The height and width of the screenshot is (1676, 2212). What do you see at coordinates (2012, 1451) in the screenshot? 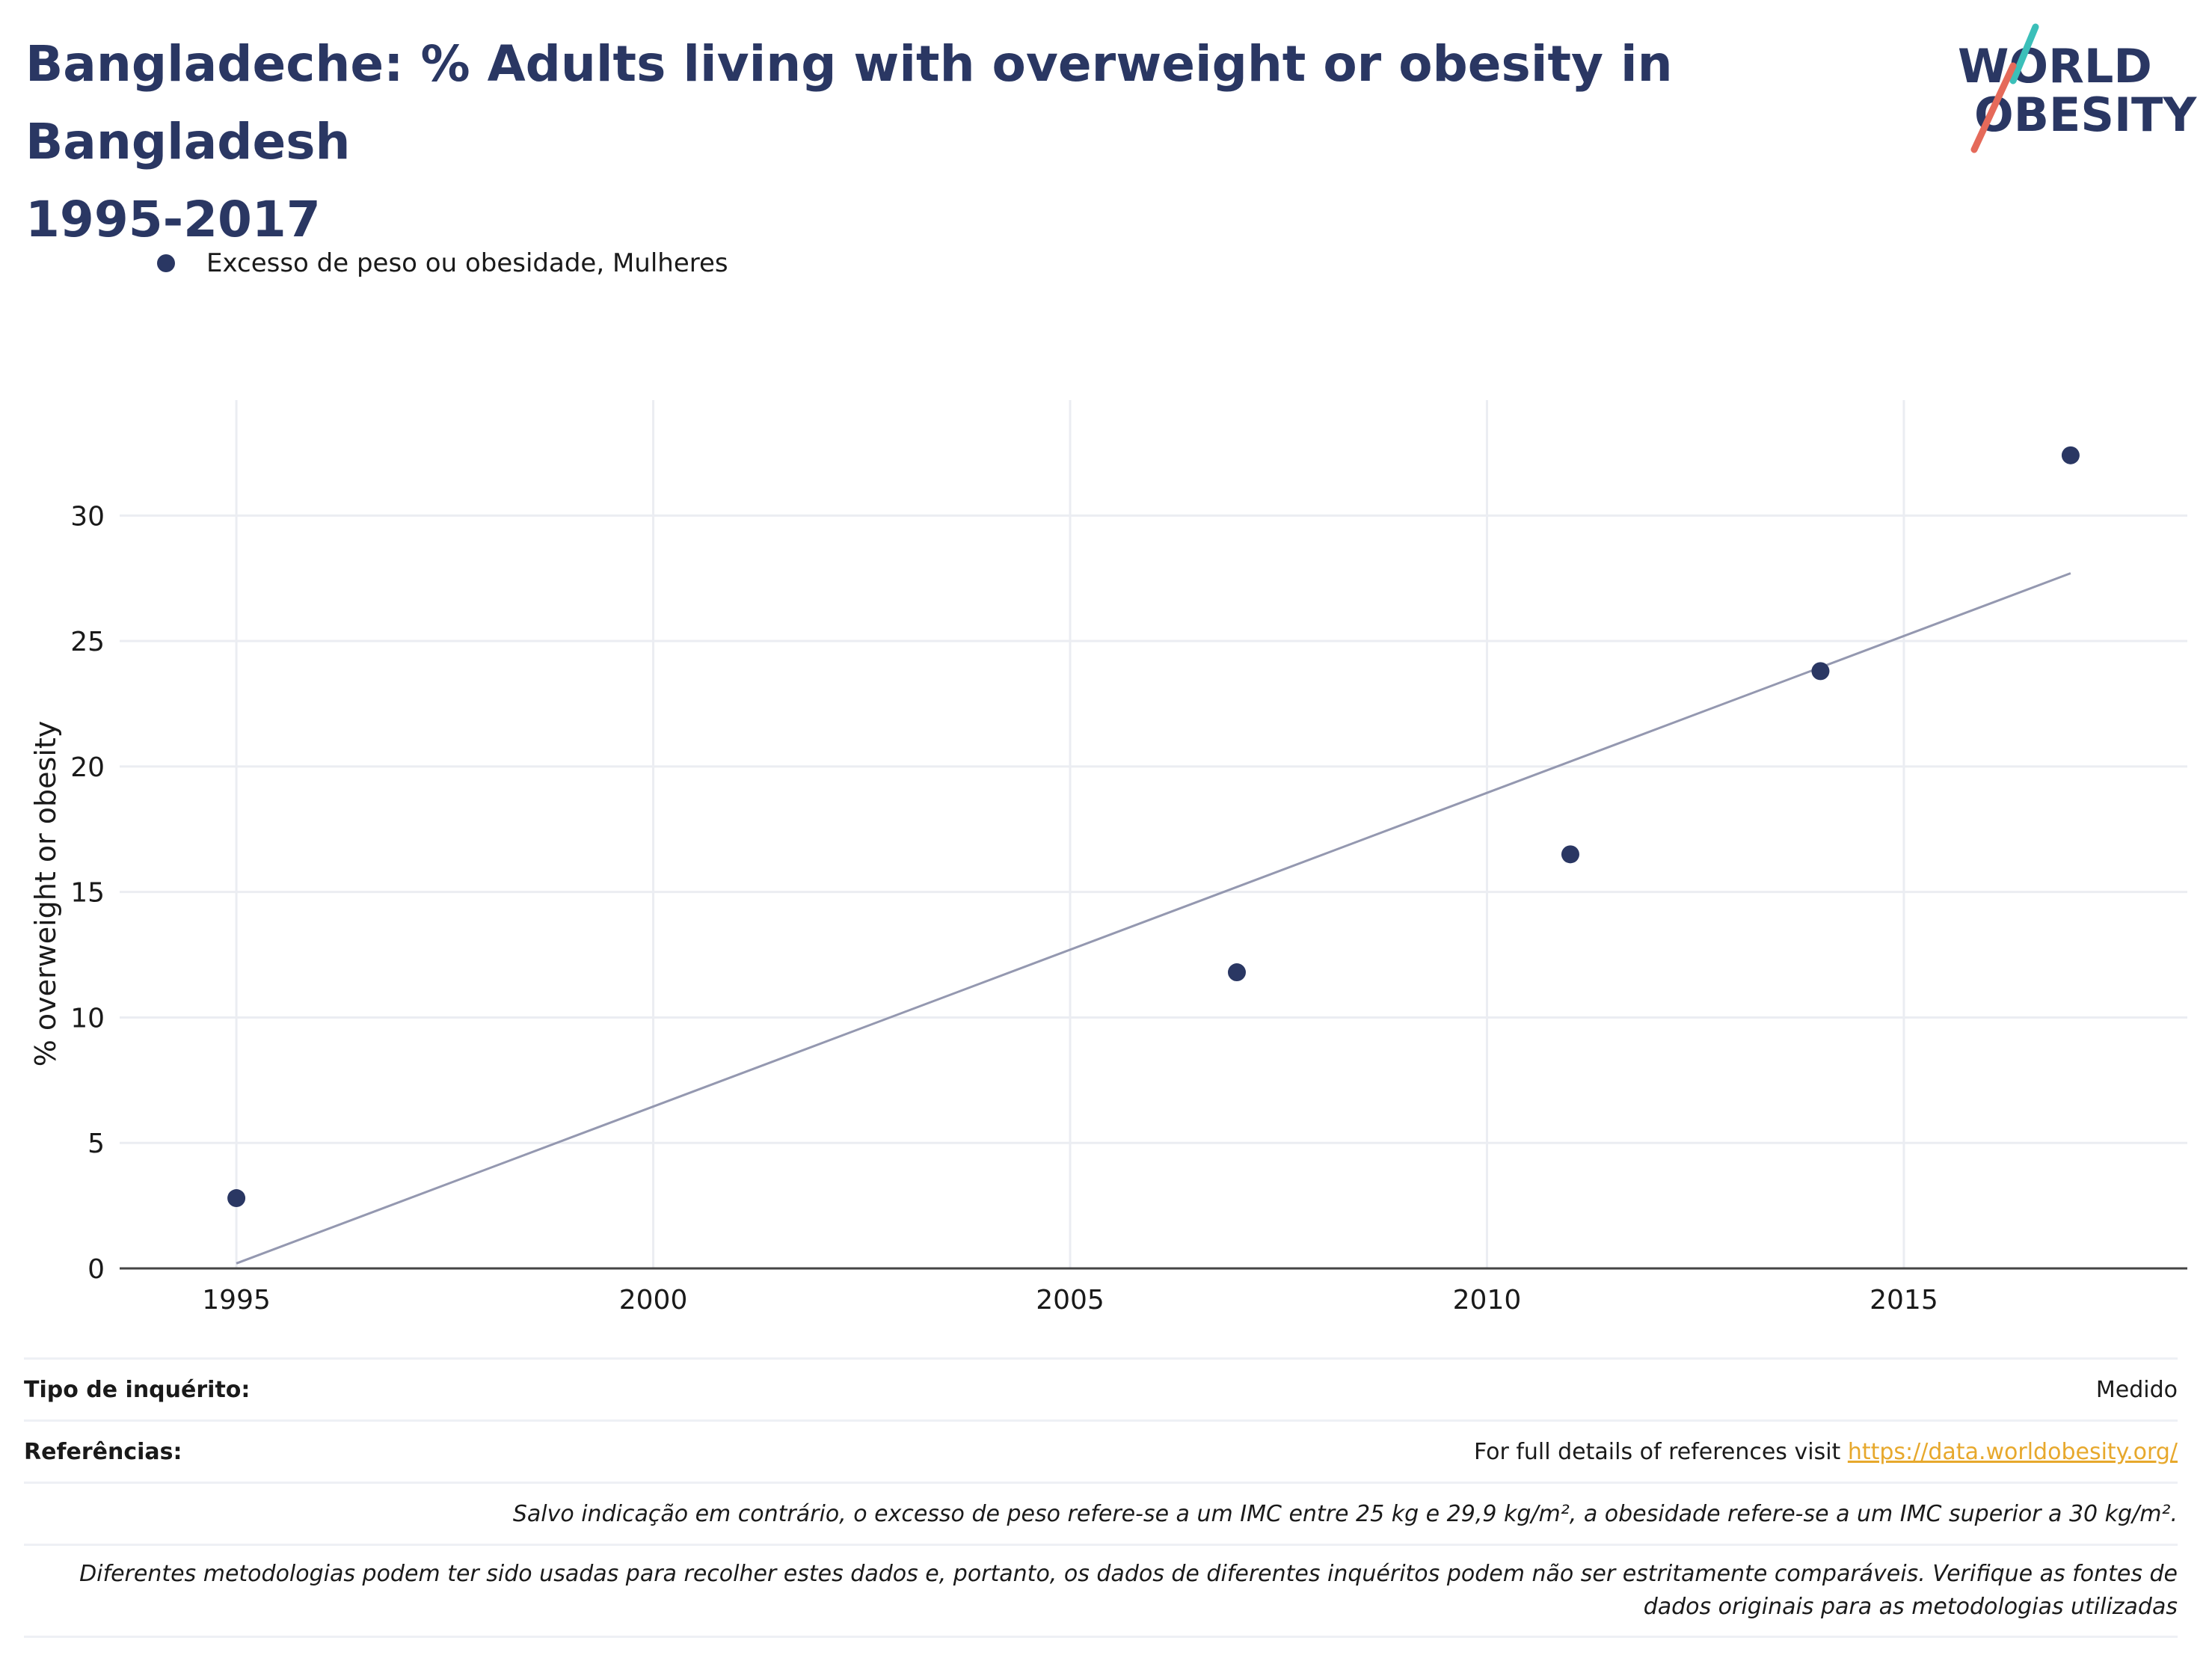
I see `references-link: https://data.worldobesity.org/` at bounding box center [2012, 1451].